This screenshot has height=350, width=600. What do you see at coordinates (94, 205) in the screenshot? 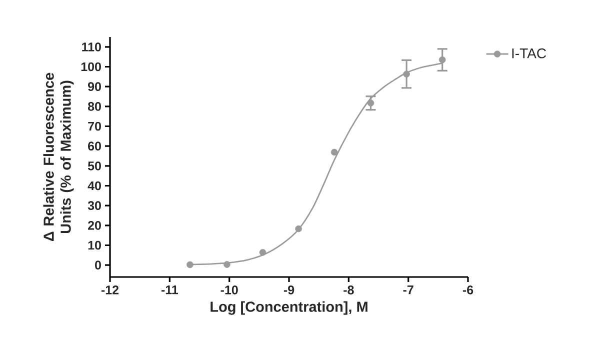
I see `y-tick-label: 30` at bounding box center [94, 205].